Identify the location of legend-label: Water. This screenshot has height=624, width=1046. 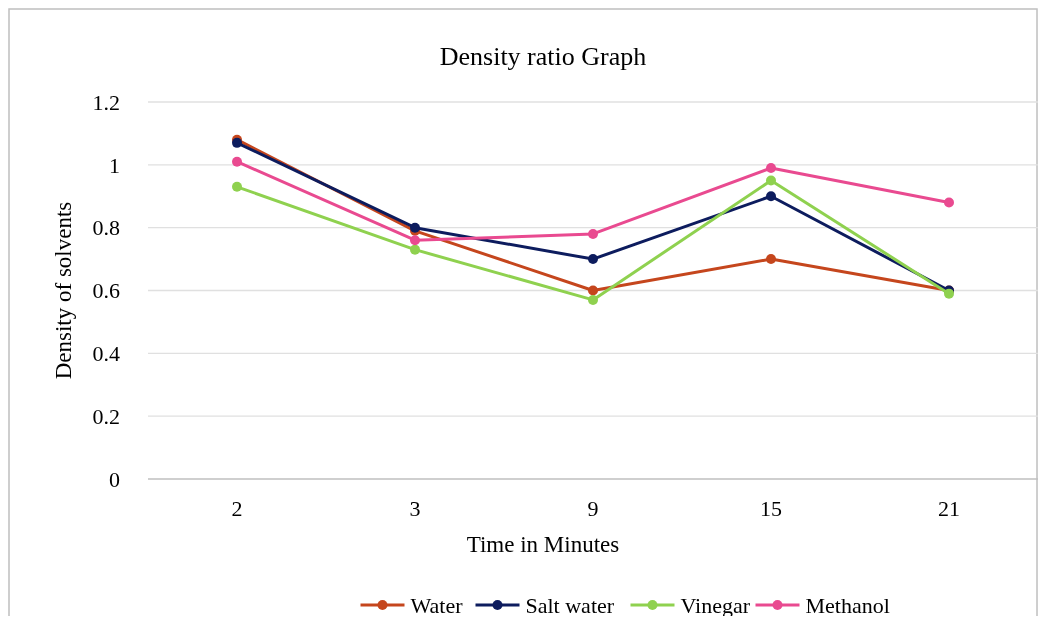
(437, 605).